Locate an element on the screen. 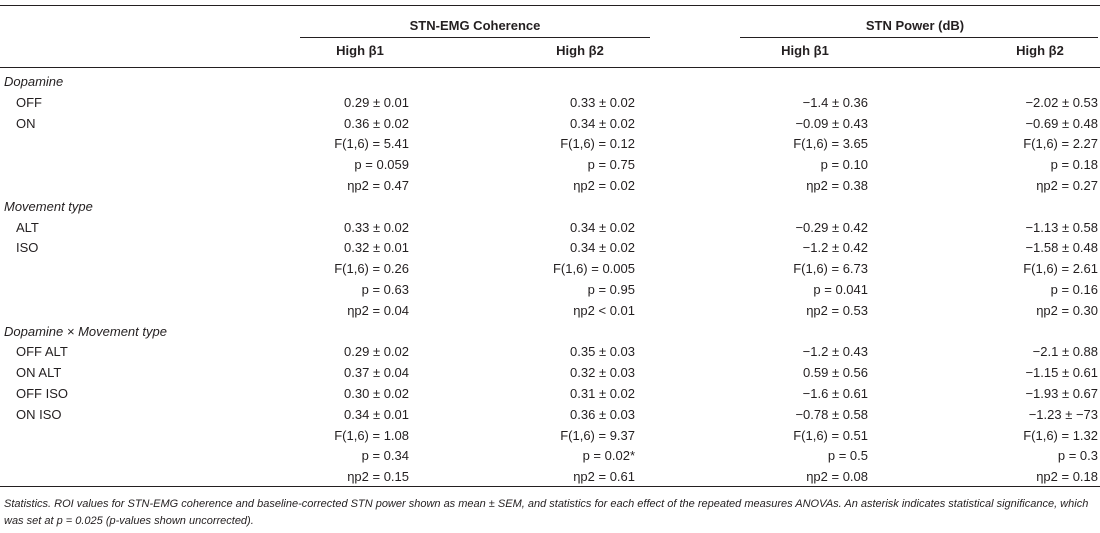  table-cell: F(1,6) = 0.005 is located at coordinates (593, 269).